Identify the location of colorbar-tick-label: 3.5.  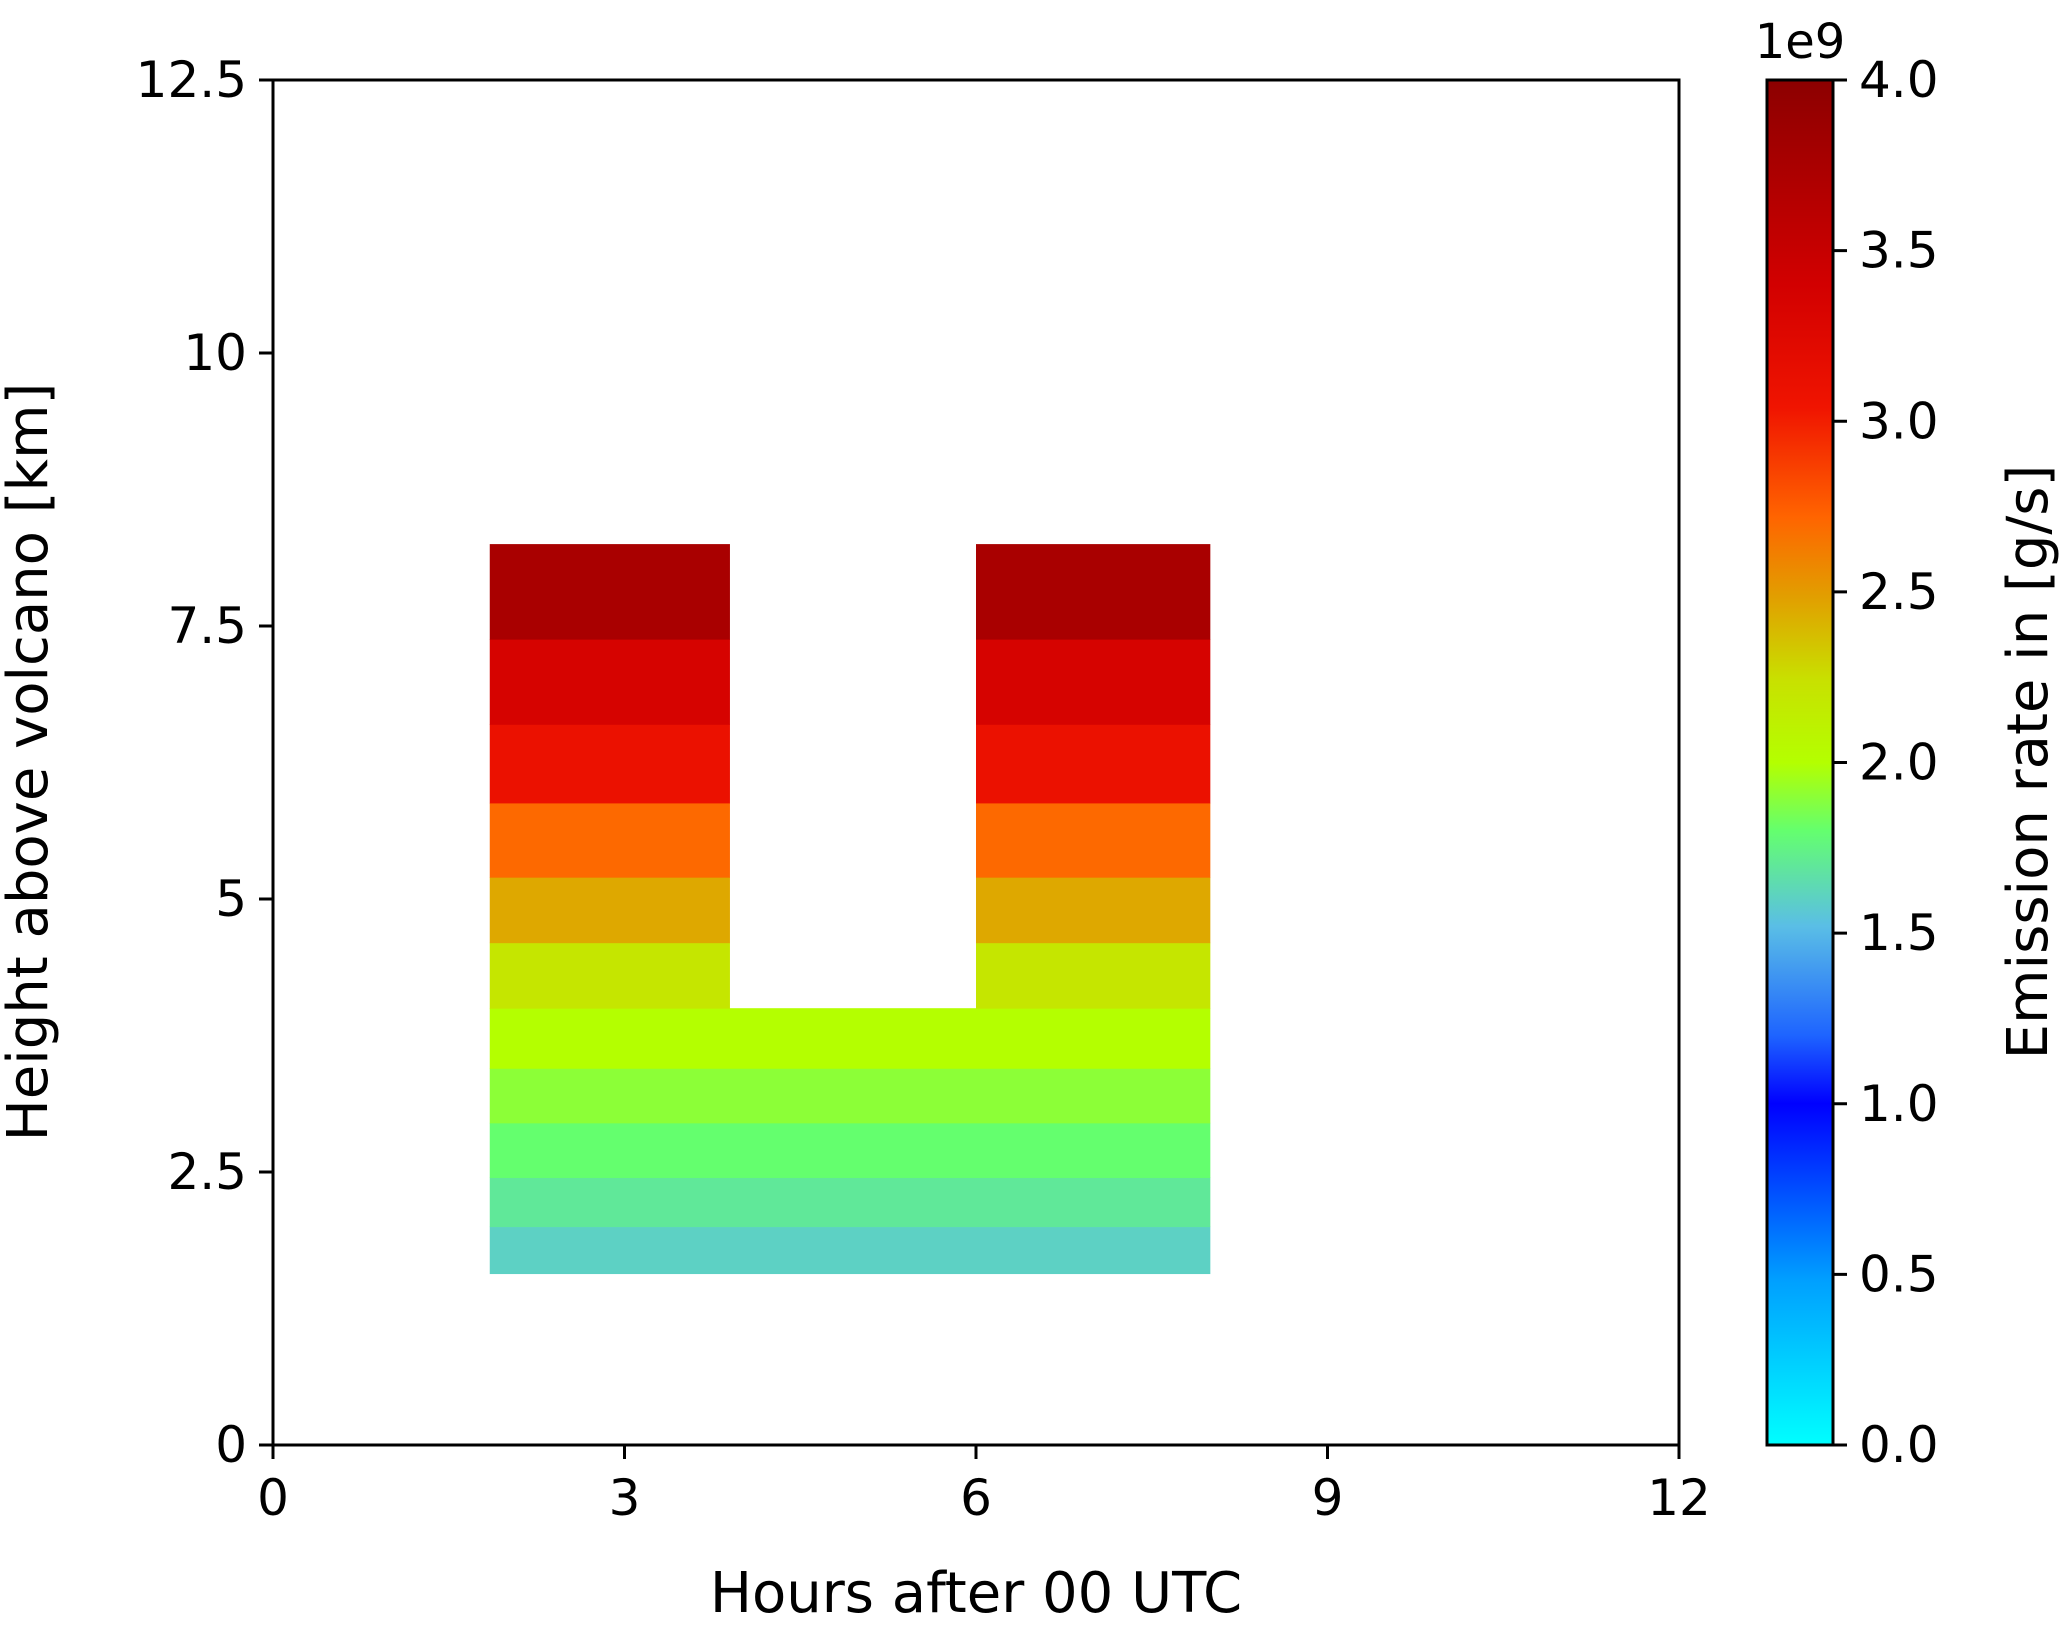
(1899, 251).